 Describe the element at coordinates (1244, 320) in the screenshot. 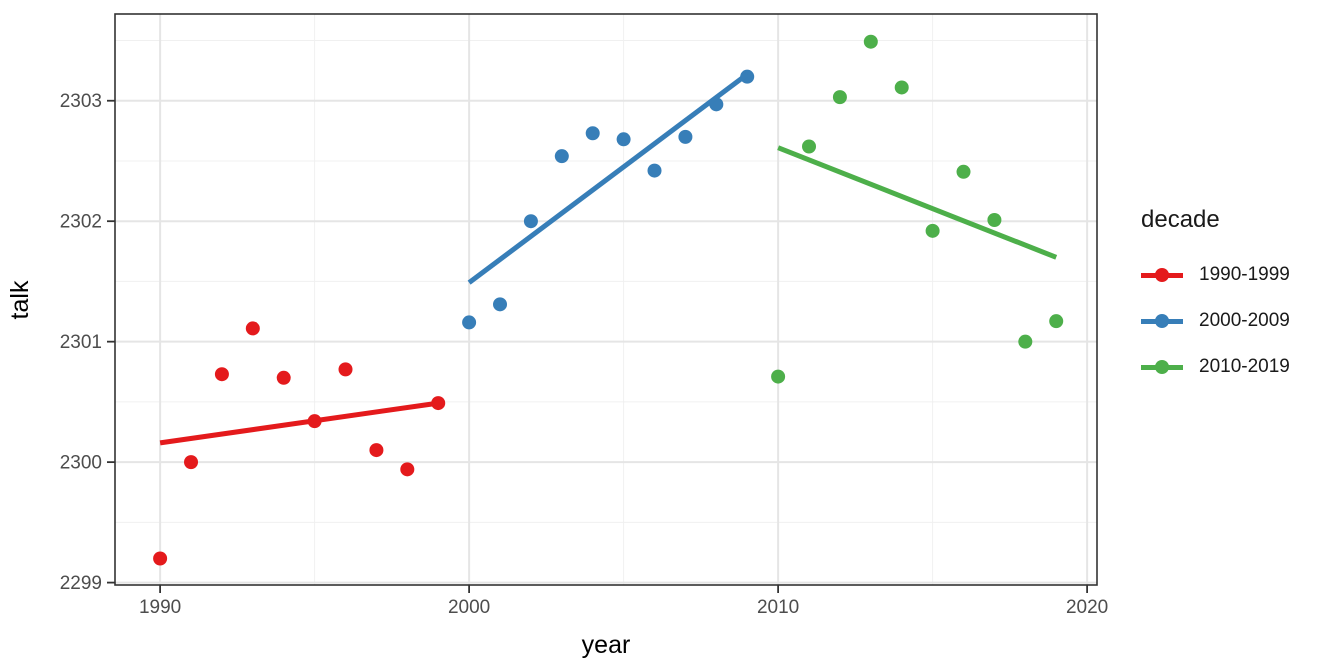

I see `legend-entry-label: 2000-2009` at that location.